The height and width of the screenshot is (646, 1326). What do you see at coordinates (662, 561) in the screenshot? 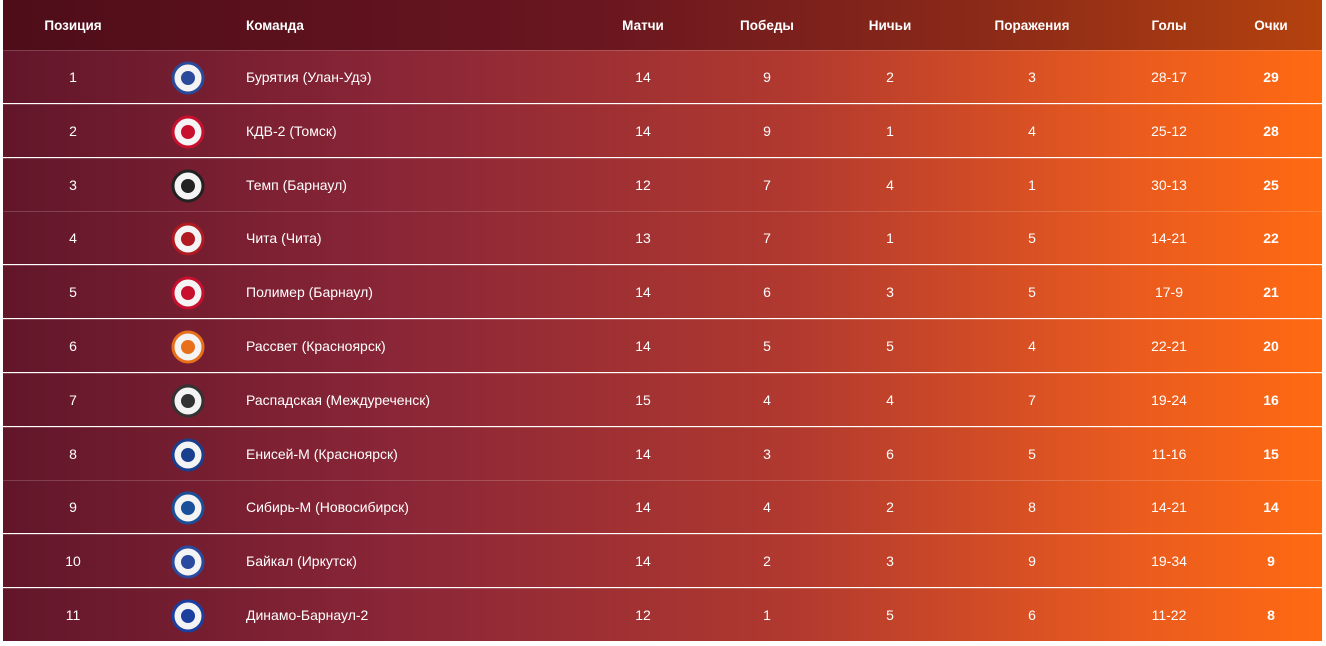
I see `table-row: 10 Байкал (Иркутск) 14 2 3 9 19-34 9` at bounding box center [662, 561].